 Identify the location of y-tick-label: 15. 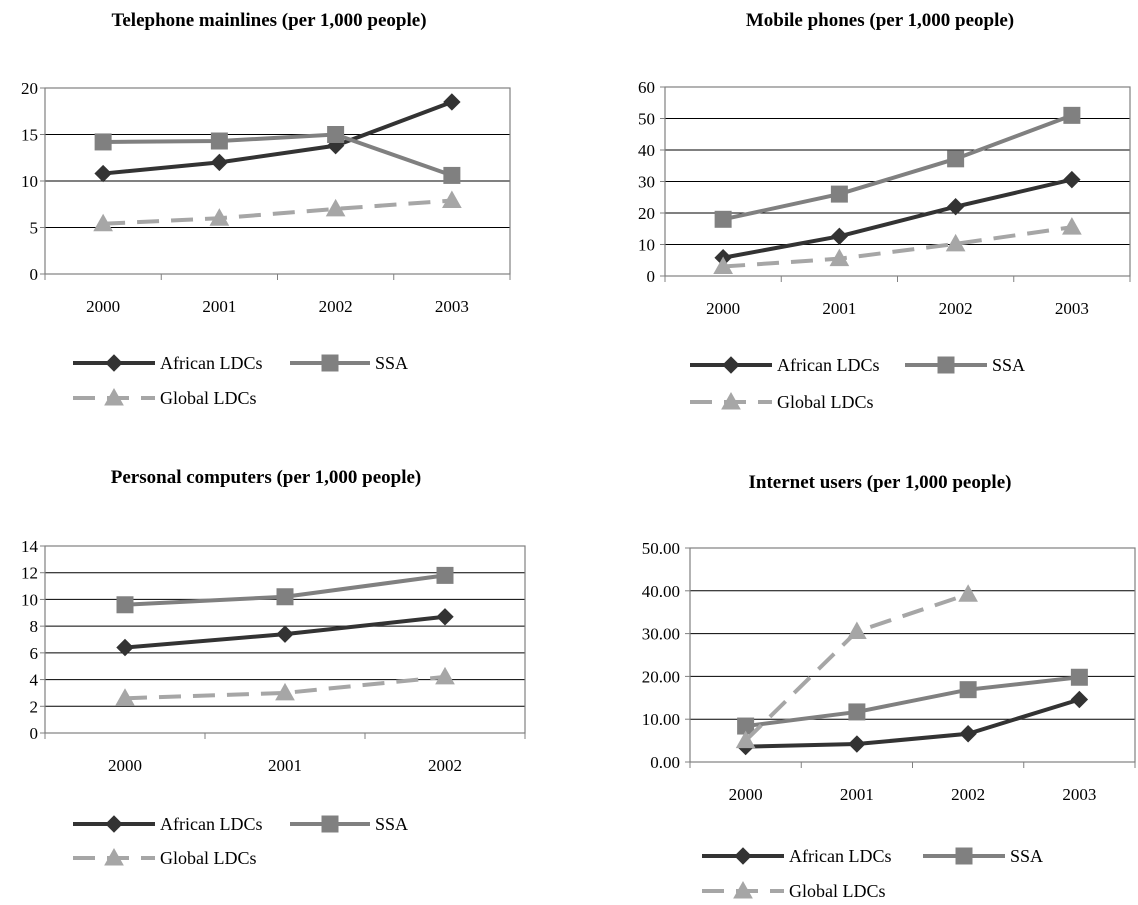
(29, 135).